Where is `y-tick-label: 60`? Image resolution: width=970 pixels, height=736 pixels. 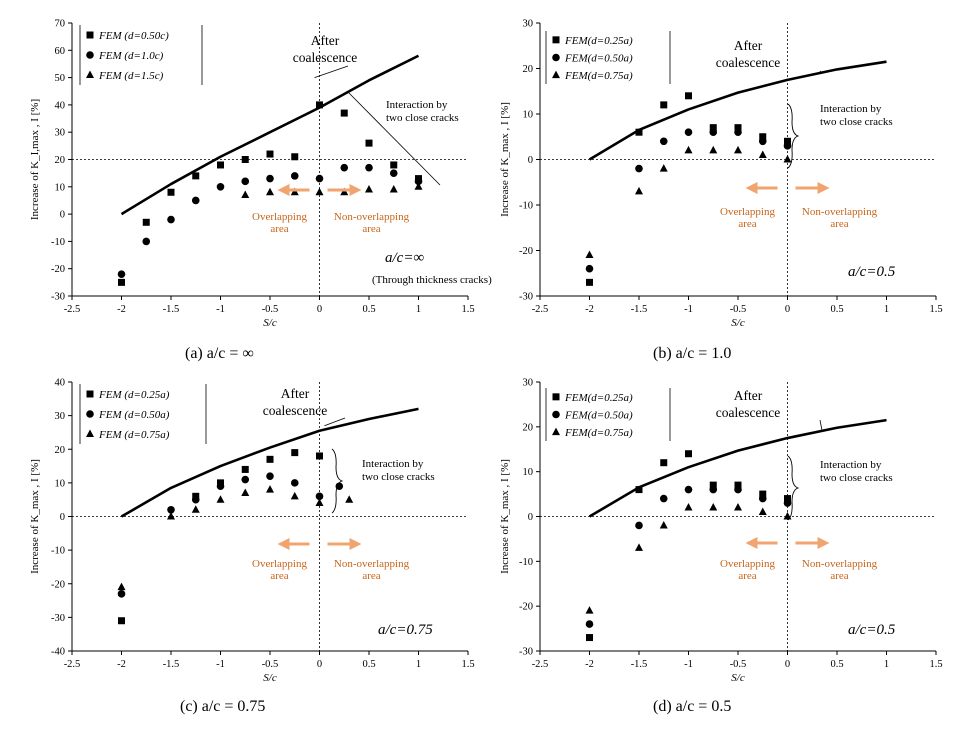
y-tick-label: 60 is located at coordinates (60, 51).